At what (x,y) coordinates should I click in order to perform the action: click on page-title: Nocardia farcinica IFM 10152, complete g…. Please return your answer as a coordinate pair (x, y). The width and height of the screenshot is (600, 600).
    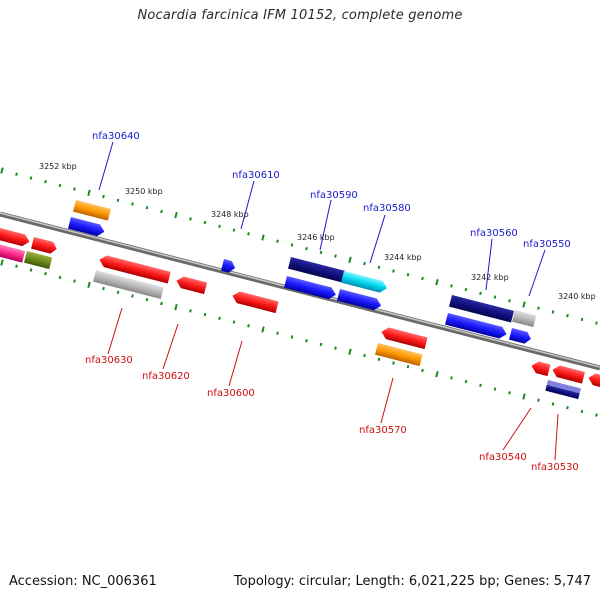
    Looking at the image, I should click on (300, 15).